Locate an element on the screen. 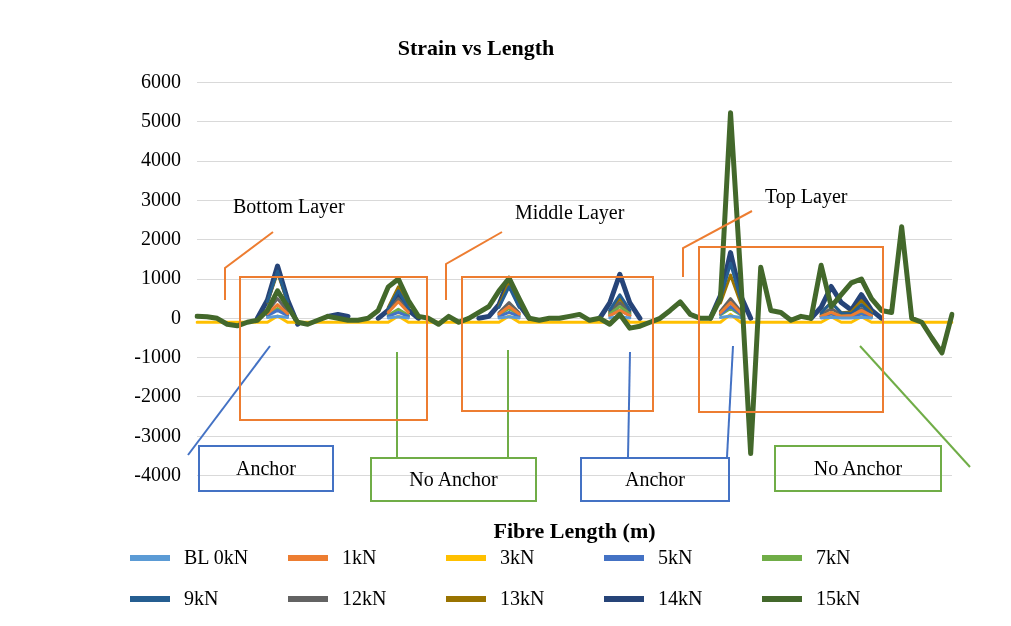 The width and height of the screenshot is (1011, 626). annotation: Bottom Layer is located at coordinates (289, 206).